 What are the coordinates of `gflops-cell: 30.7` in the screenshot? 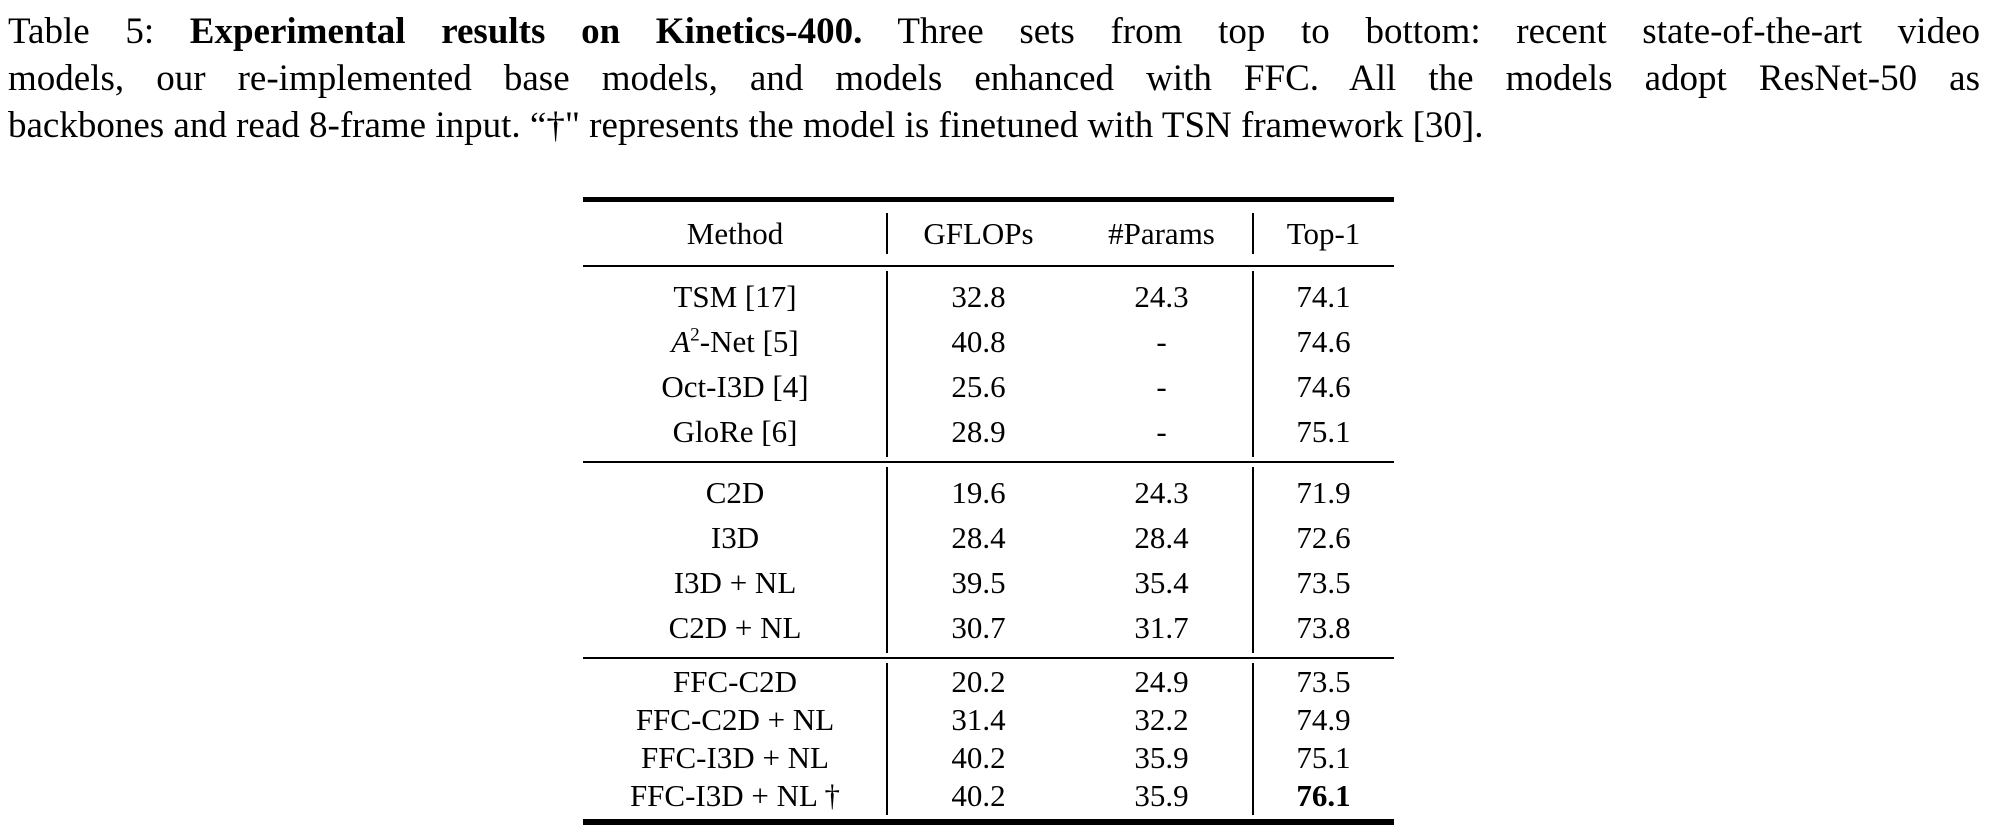 It's located at (978, 627).